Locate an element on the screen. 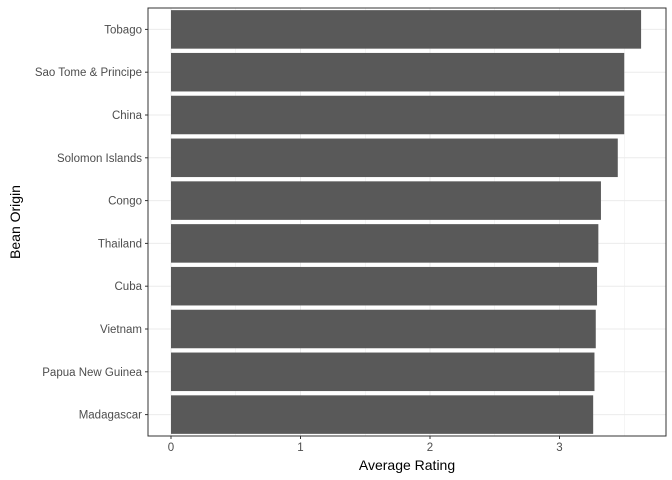  y-tick-label: China is located at coordinates (127, 116).